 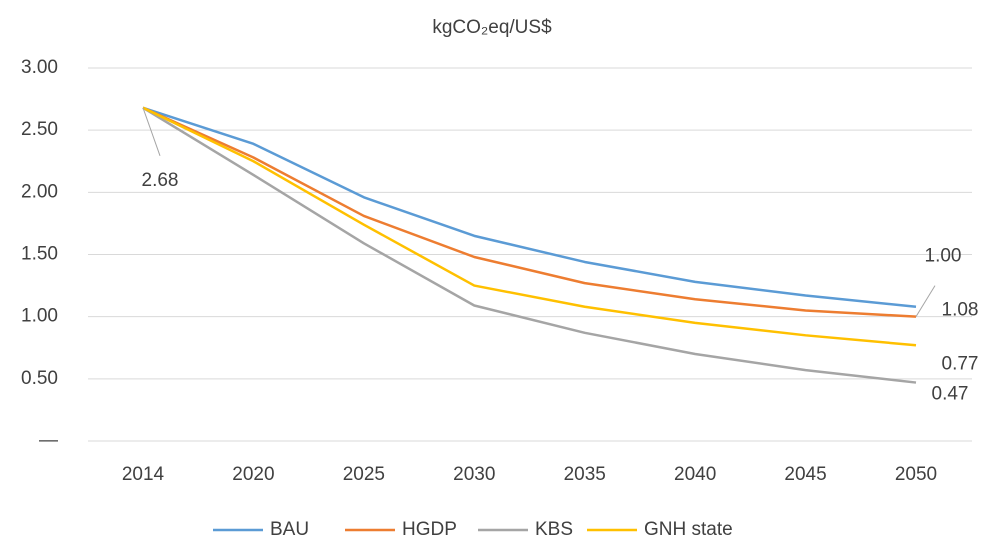 What do you see at coordinates (585, 474) in the screenshot?
I see `x-tick-label: 2035` at bounding box center [585, 474].